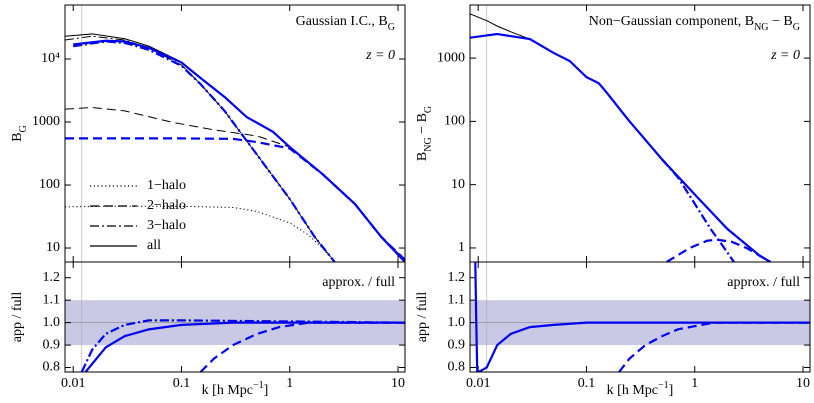 The width and height of the screenshot is (814, 403). I want to click on legend-label: 3−halo, so click(166, 225).